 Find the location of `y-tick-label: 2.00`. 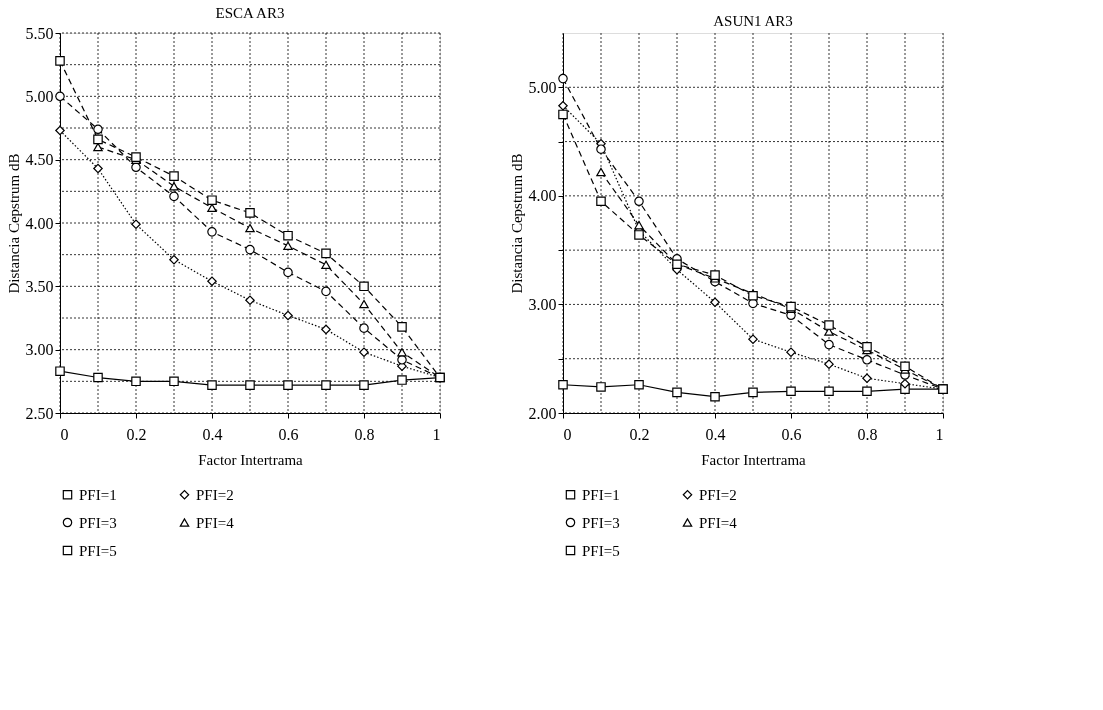

y-tick-label: 2.00 is located at coordinates (542, 413).